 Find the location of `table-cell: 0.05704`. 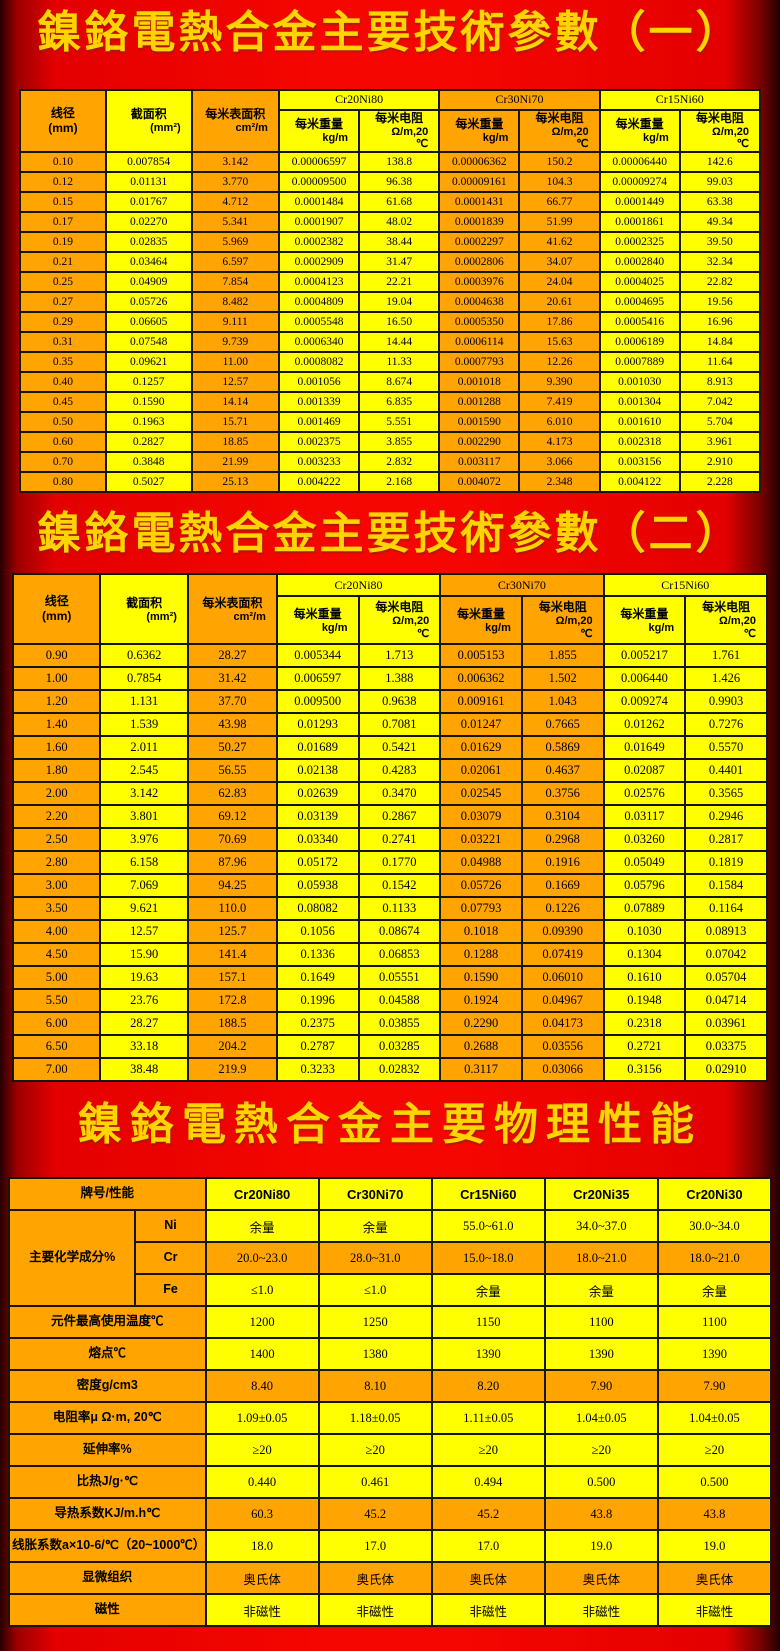

table-cell: 0.05704 is located at coordinates (726, 978).